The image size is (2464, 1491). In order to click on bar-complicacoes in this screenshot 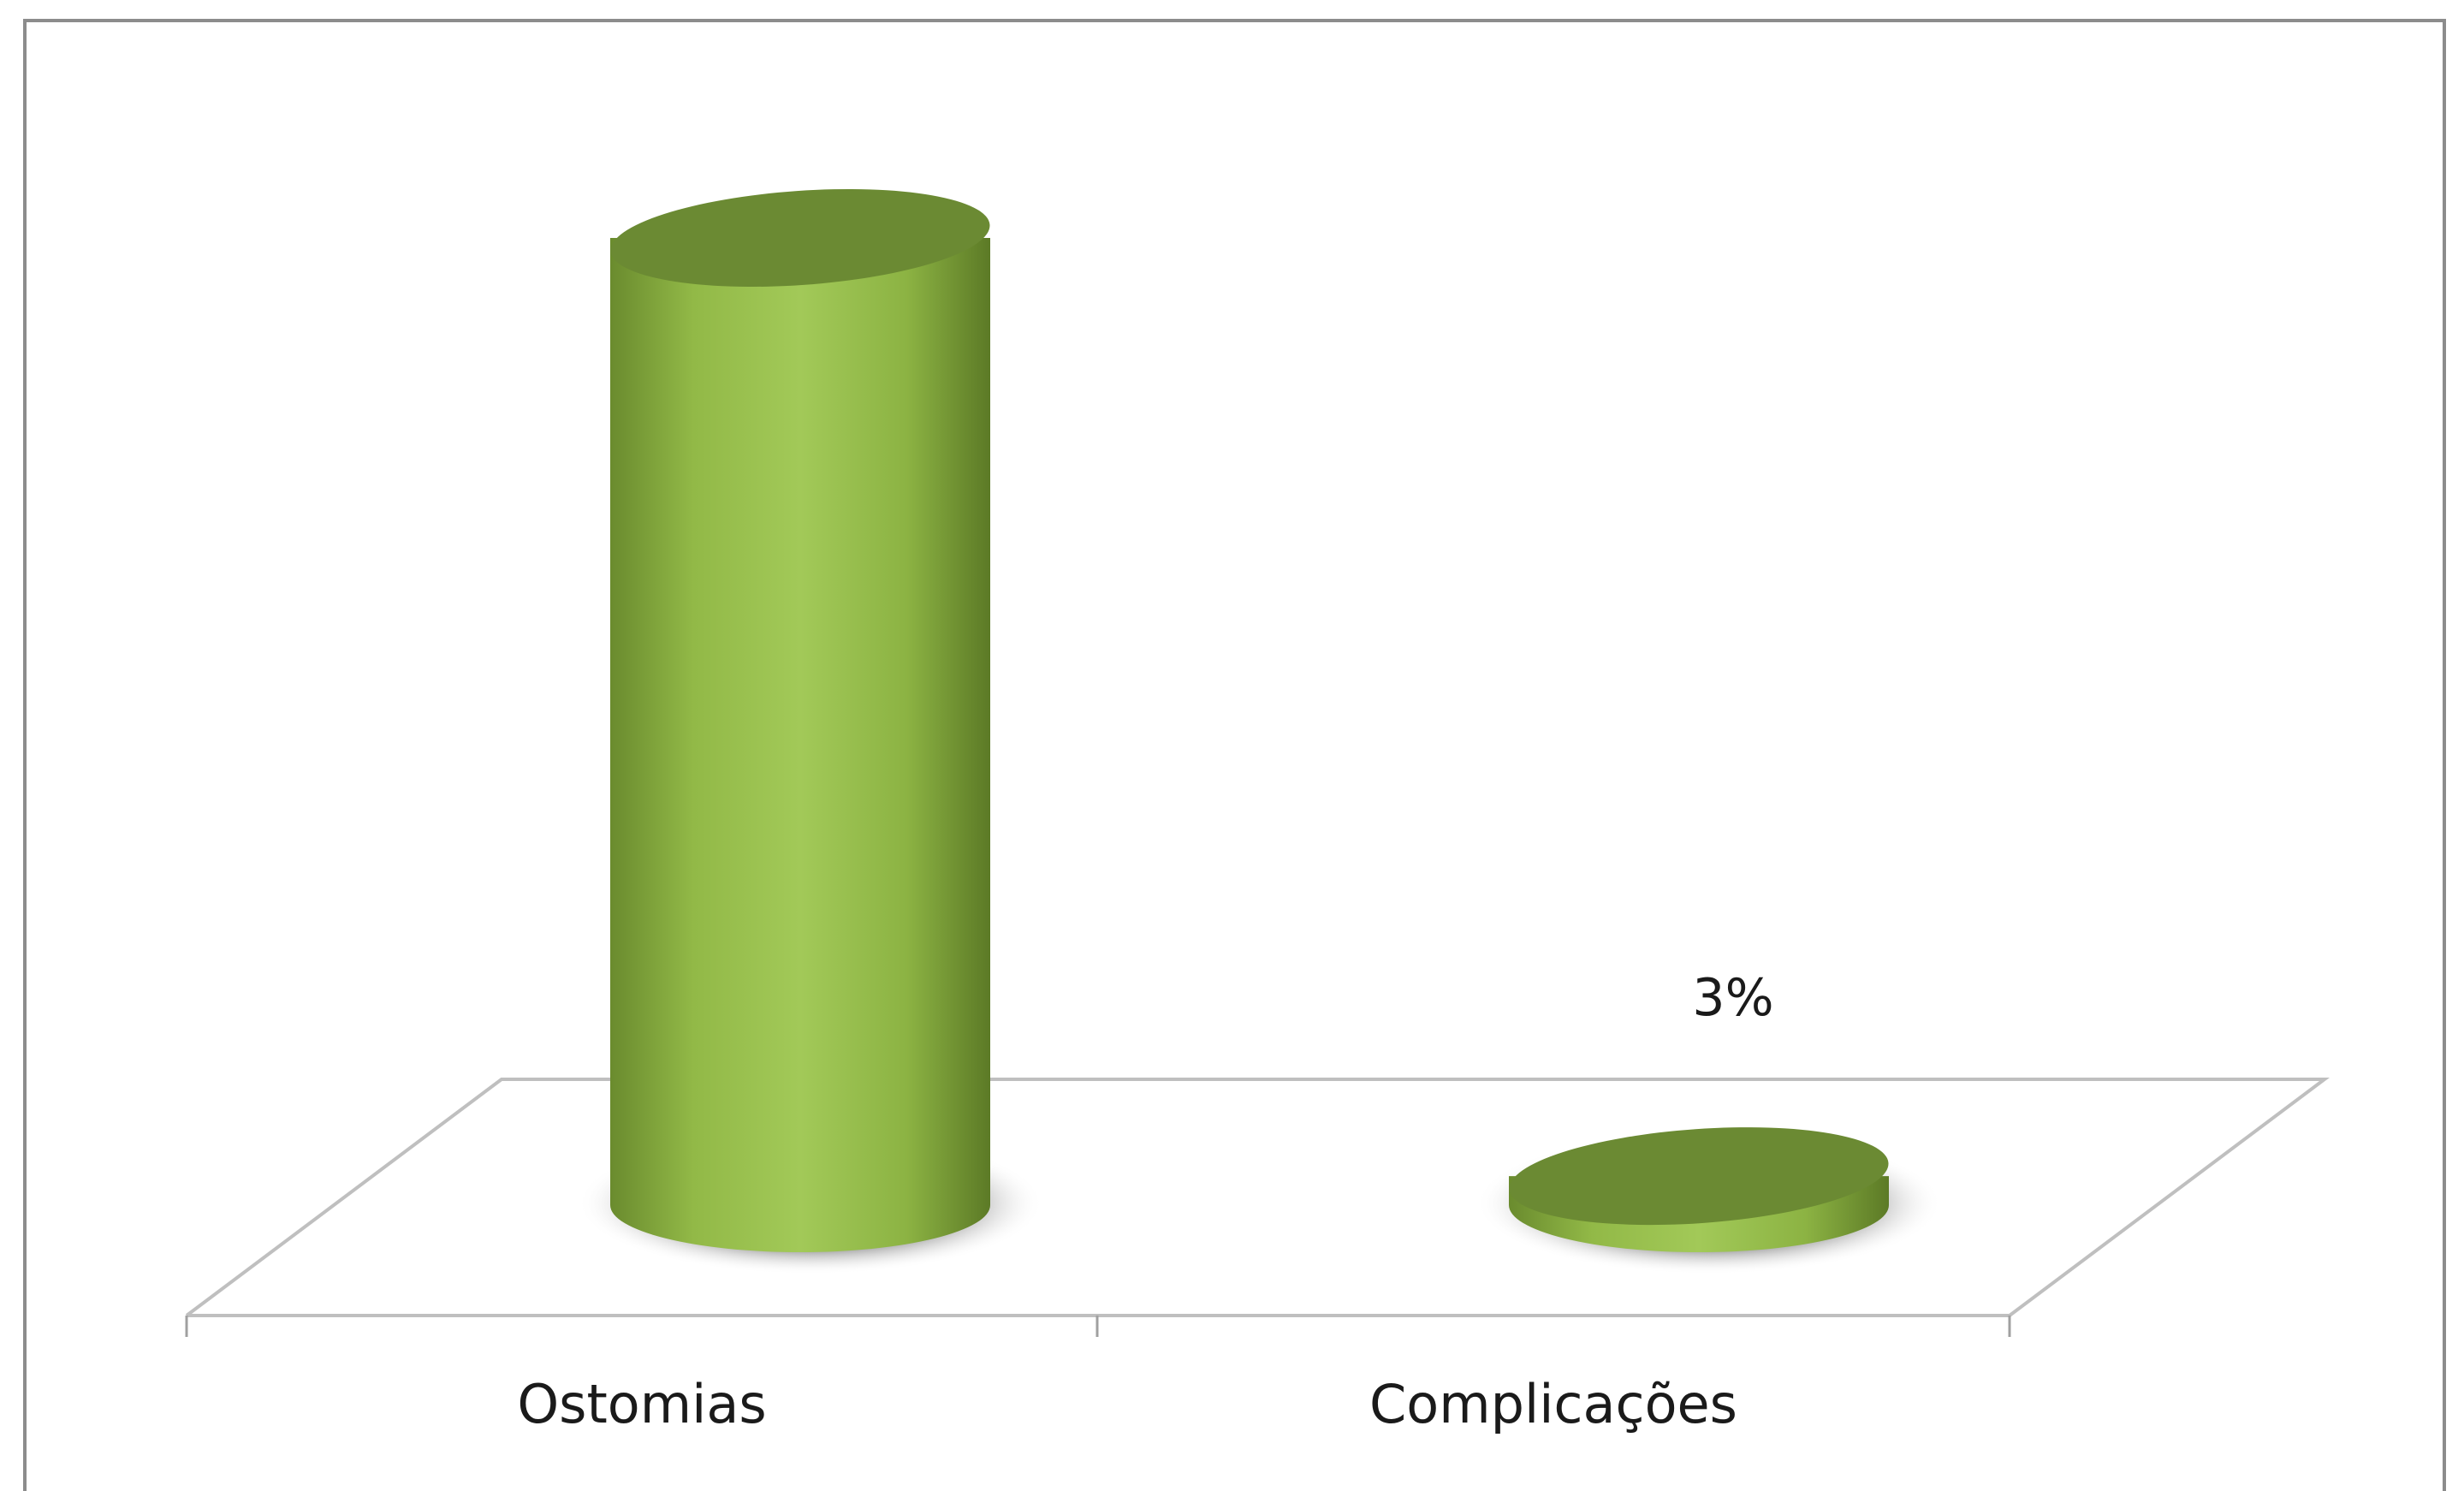, I will do `click(1709, 1200)`.